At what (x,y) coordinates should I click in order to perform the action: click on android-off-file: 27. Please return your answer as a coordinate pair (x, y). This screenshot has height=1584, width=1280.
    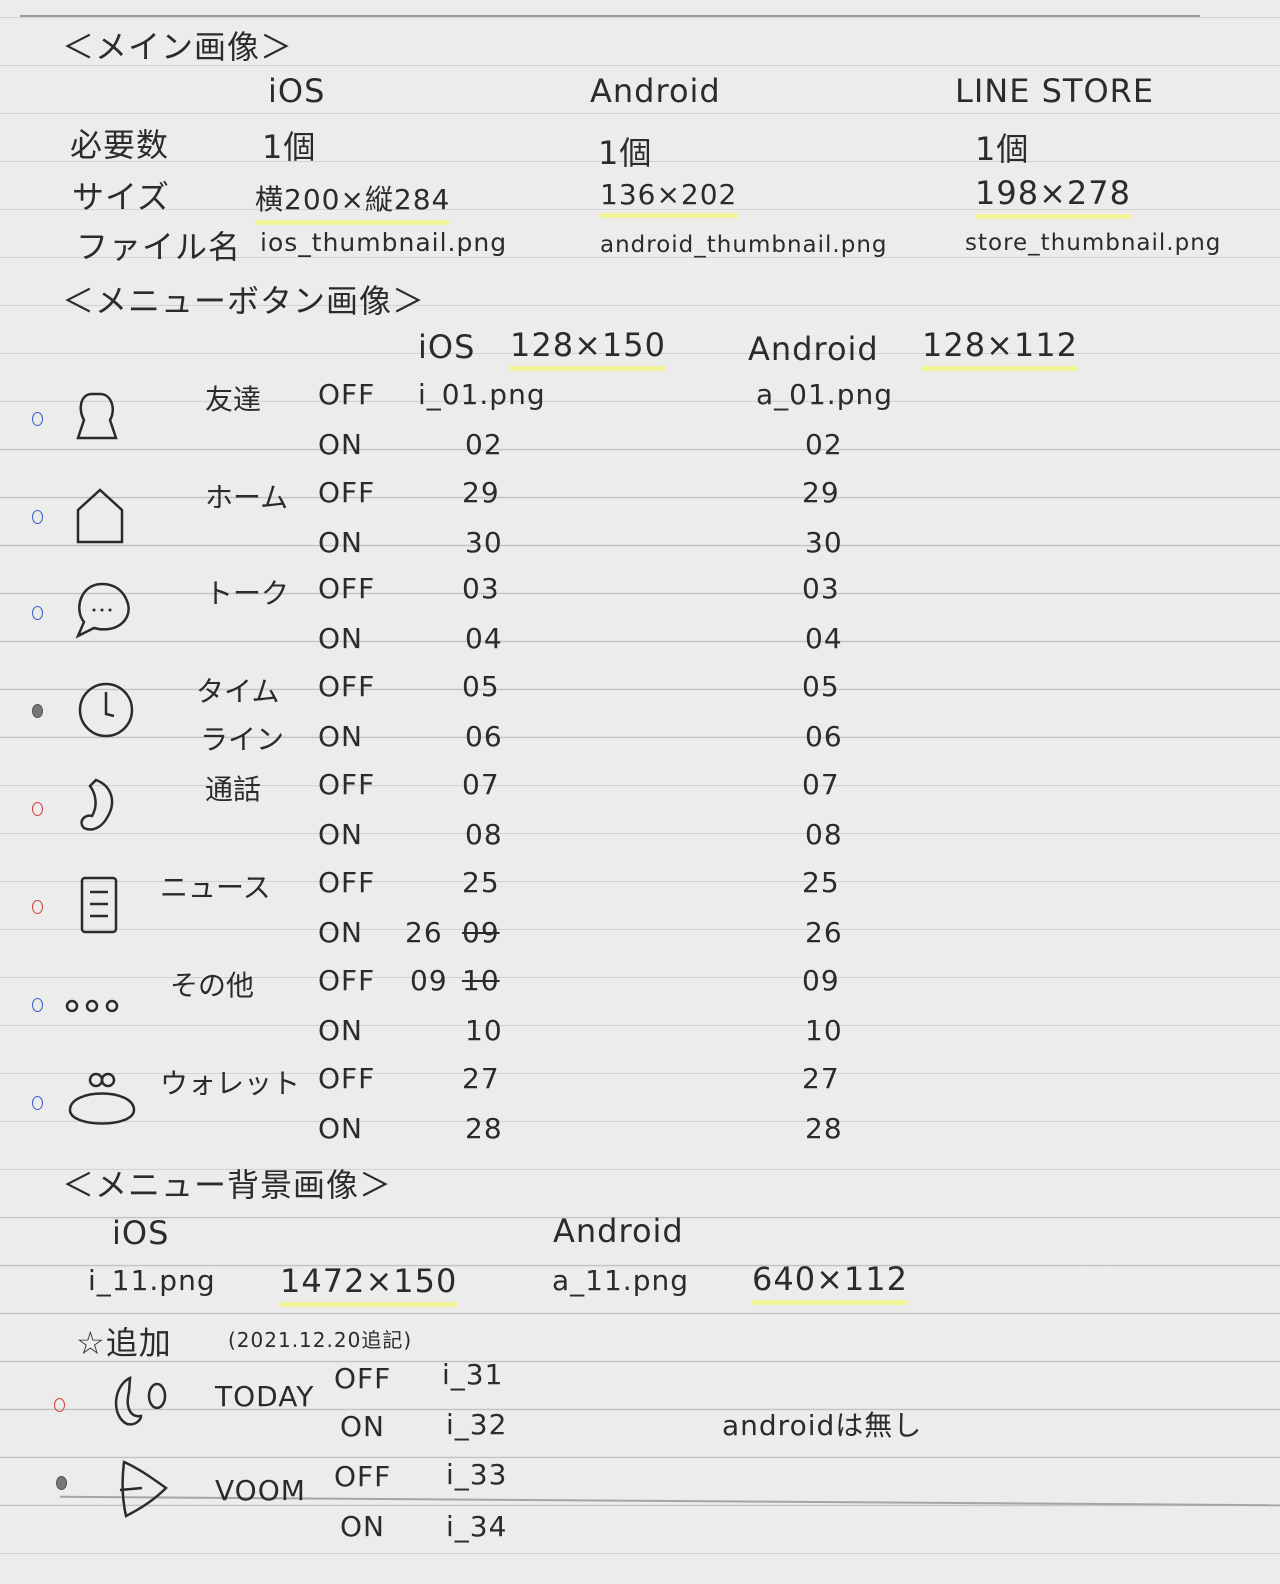
    Looking at the image, I should click on (821, 1078).